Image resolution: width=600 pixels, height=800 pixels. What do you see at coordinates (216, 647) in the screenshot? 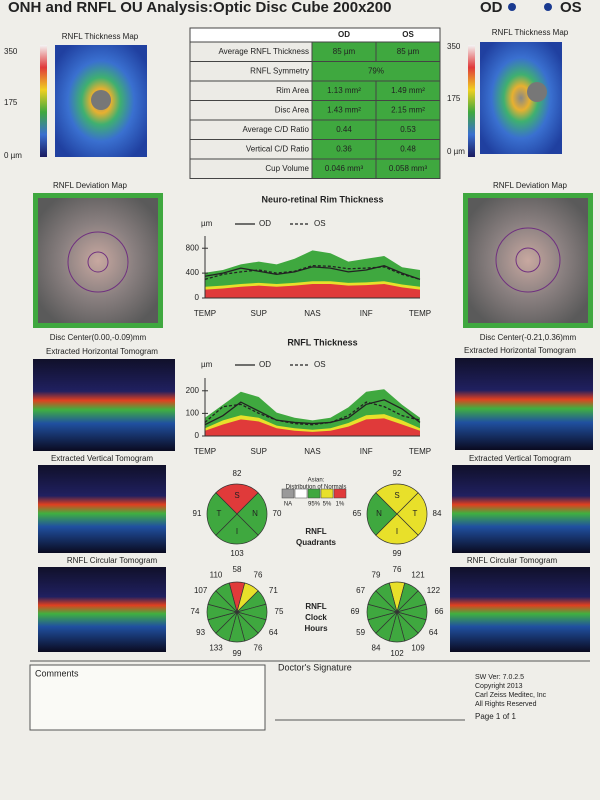
I see `sector-value: 133` at bounding box center [216, 647].